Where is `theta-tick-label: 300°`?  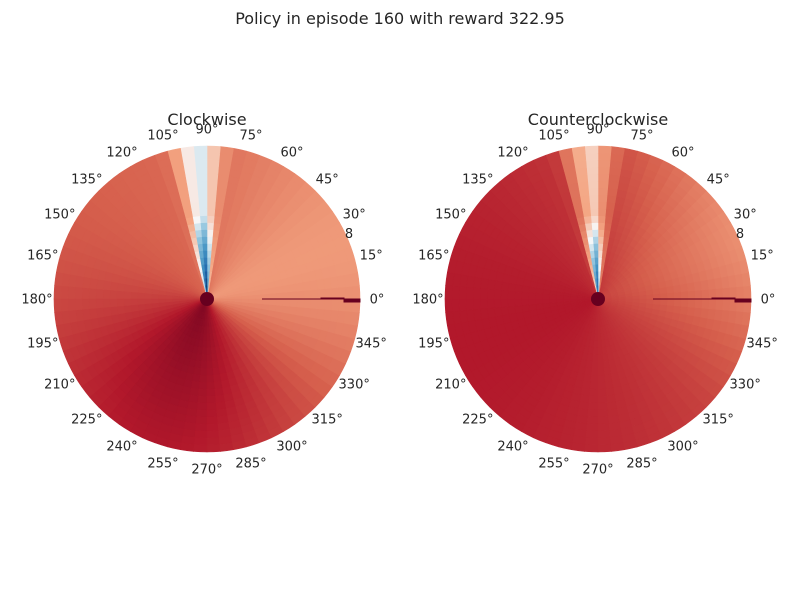
theta-tick-label: 300° is located at coordinates (682, 447).